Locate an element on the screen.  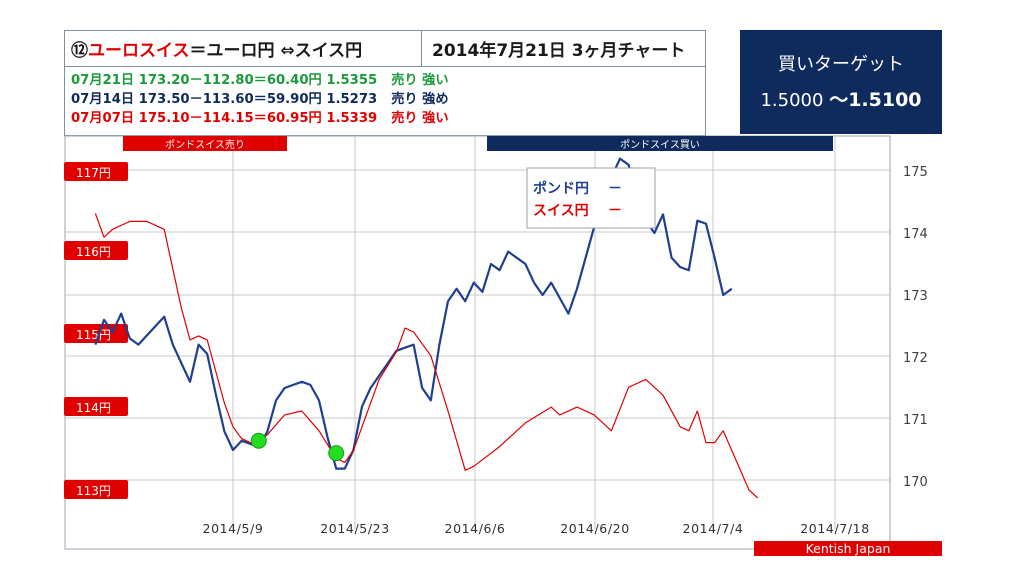
title-pair-formula: ＝ユーロ円 ⇔スイス円 is located at coordinates (276, 51).